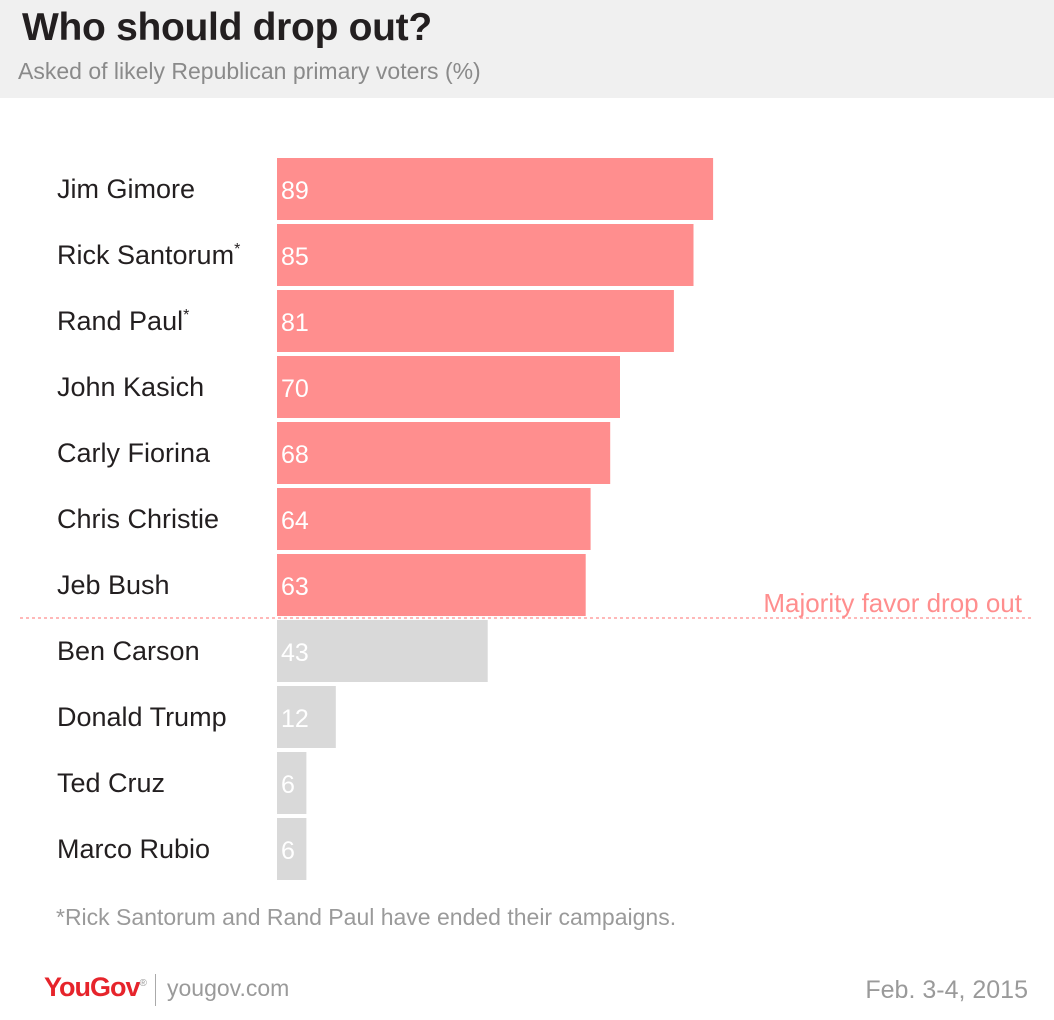 The height and width of the screenshot is (1020, 1054). What do you see at coordinates (295, 191) in the screenshot?
I see `value-label: 89` at bounding box center [295, 191].